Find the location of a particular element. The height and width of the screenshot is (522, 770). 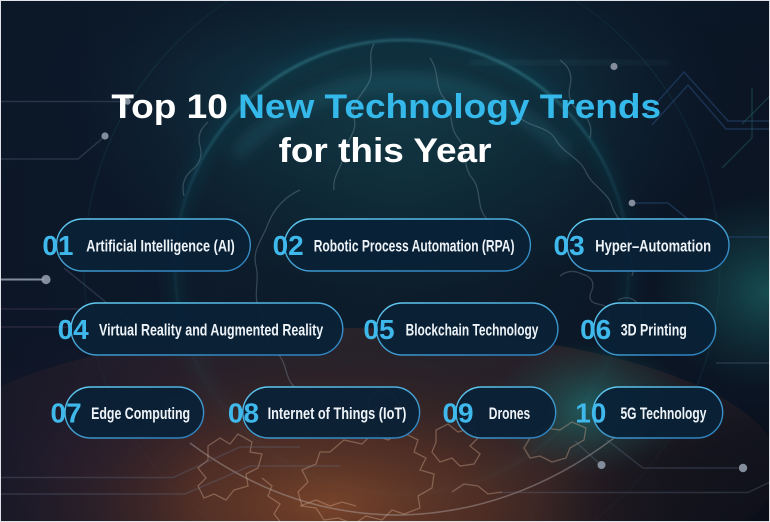

svg-text: 01 is located at coordinates (57, 245).